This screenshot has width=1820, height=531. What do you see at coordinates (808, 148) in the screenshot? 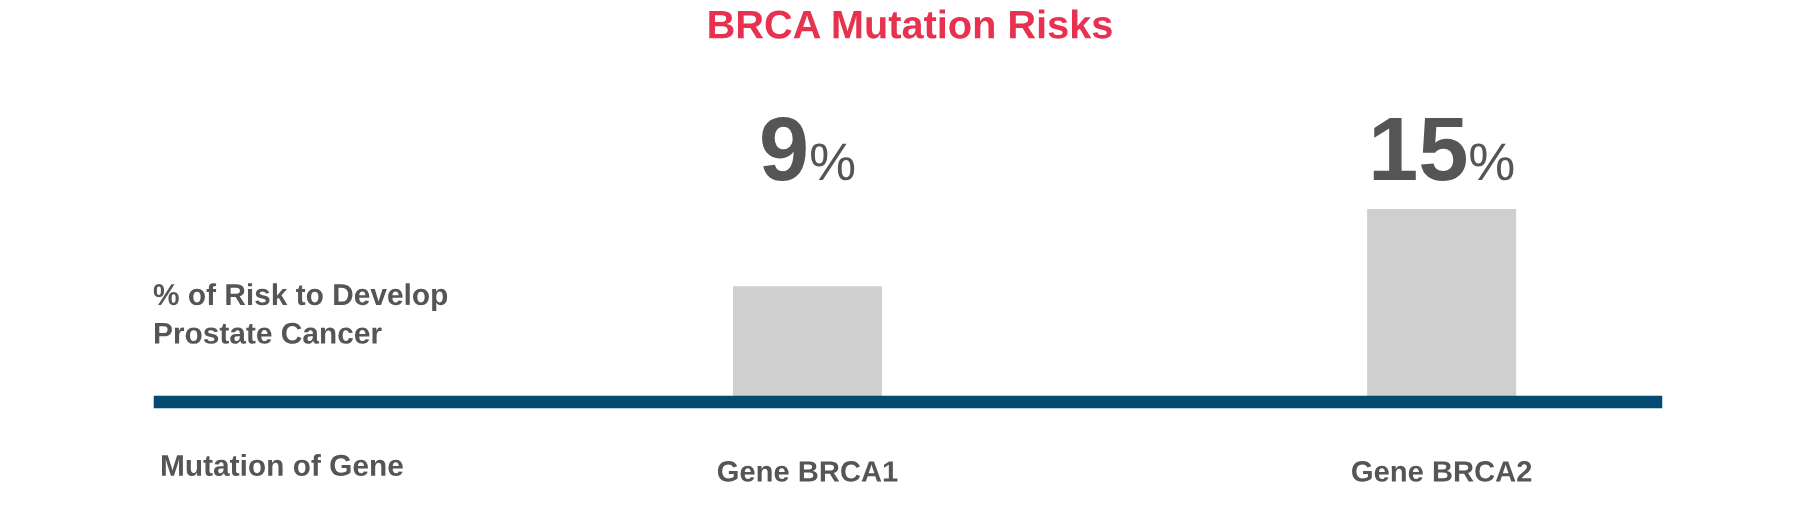
I see `data-label: 9%` at bounding box center [808, 148].